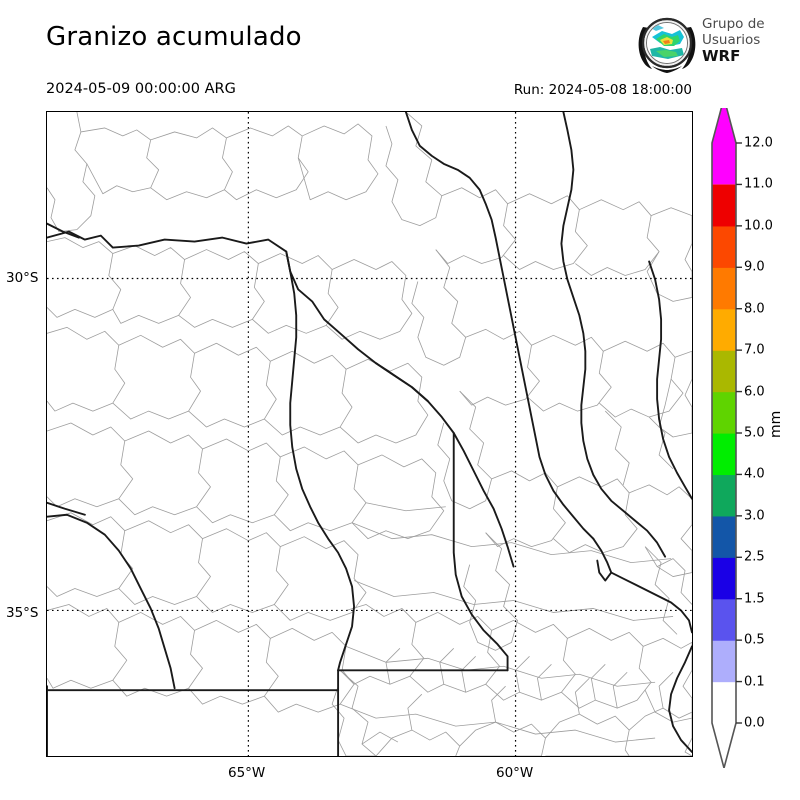 Image resolution: width=800 pixels, height=800 pixels. What do you see at coordinates (754, 474) in the screenshot?
I see `colorbar-tick-label: 4.0` at bounding box center [754, 474].